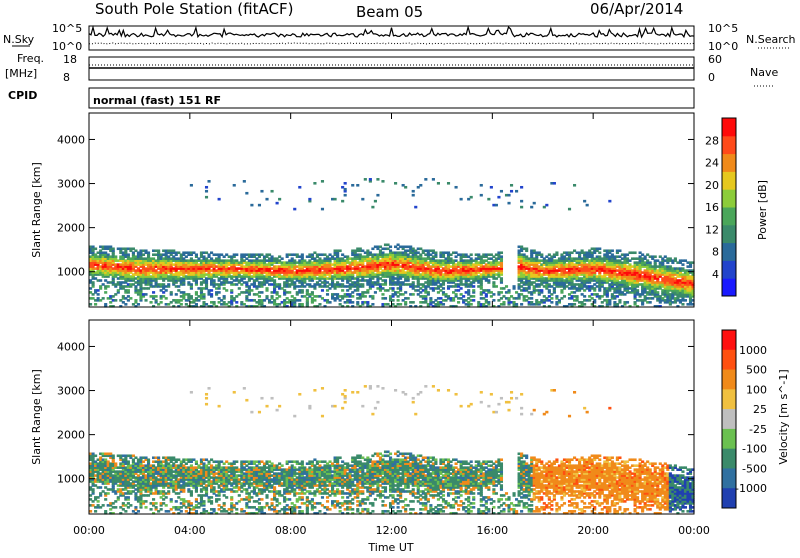 Image resolution: width=800 pixels, height=558 pixels. I want to click on nsky-tick-top: 10^5, so click(67, 28).